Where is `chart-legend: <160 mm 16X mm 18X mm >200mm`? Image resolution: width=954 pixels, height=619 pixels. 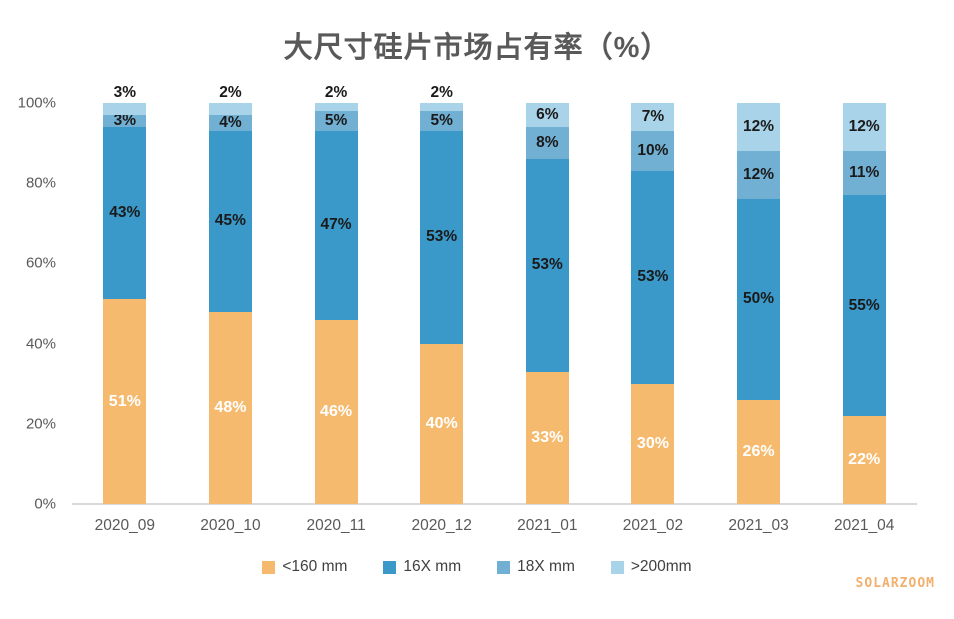
chart-legend: <160 mm 16X mm 18X mm >200mm is located at coordinates (477, 567).